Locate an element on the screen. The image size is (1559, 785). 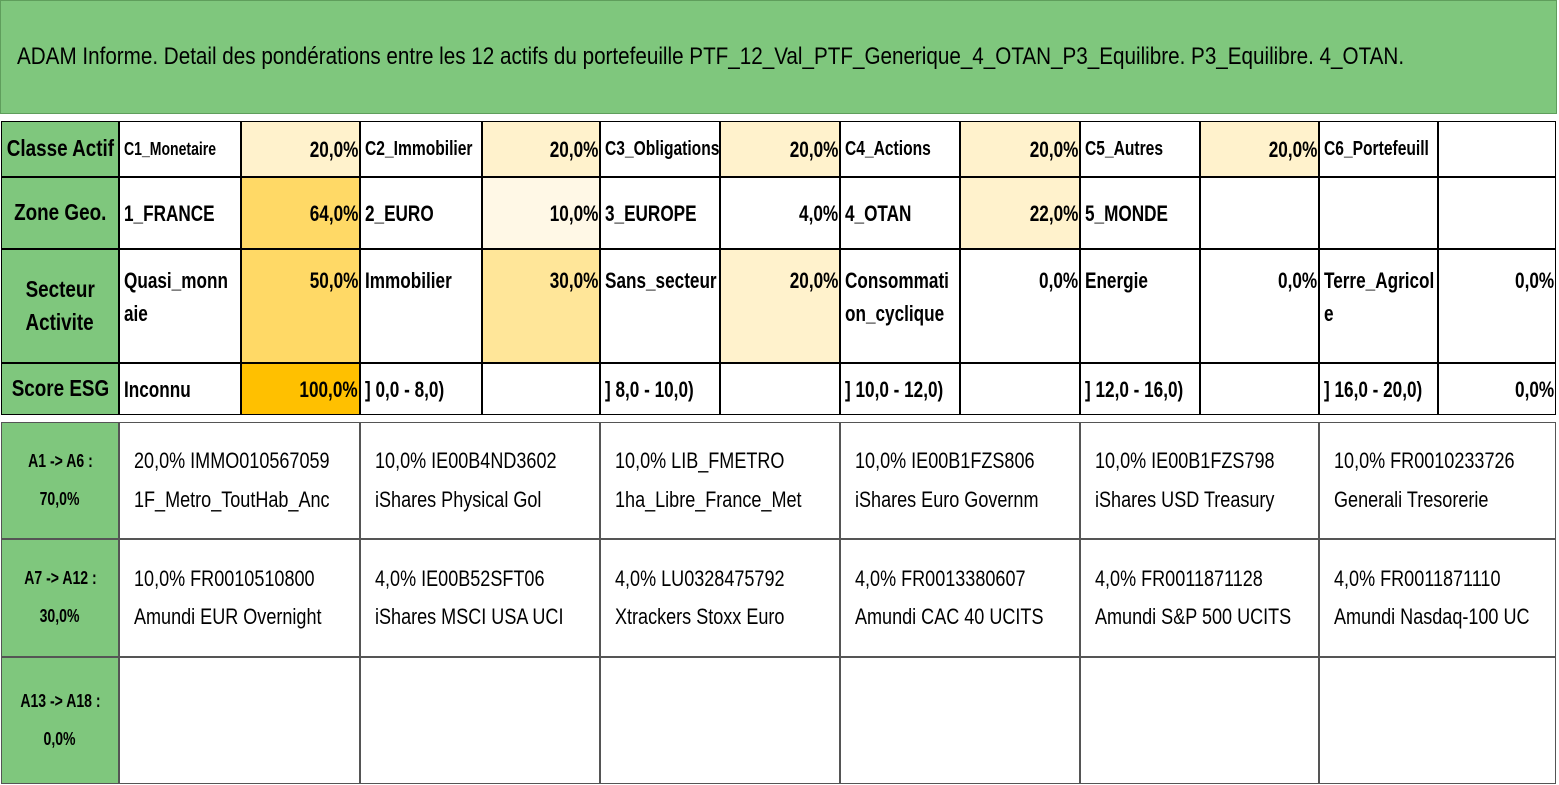
asset-row-label-a13-a18: A13 -> A18 :0,0% is located at coordinates (60, 720).